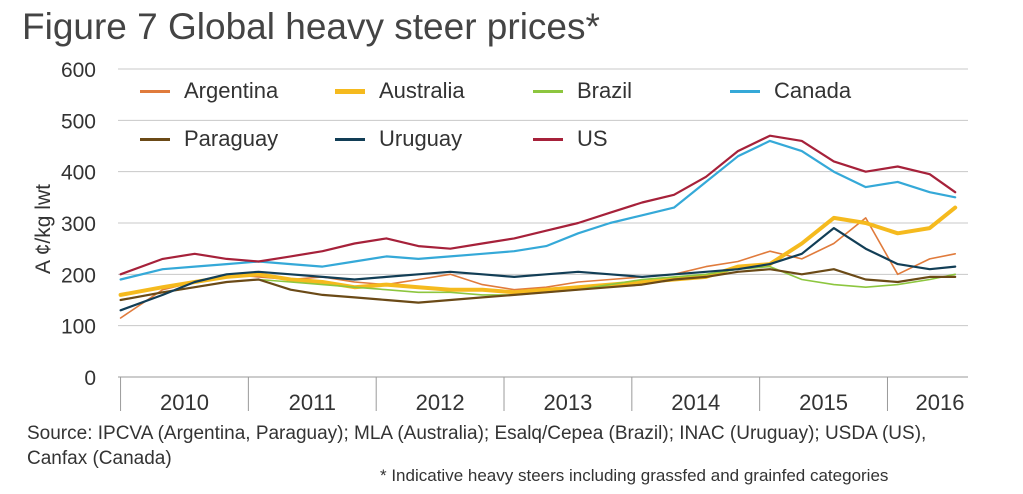 Image resolution: width=1023 pixels, height=494 pixels. I want to click on y-tick-label: 600, so click(78, 70).